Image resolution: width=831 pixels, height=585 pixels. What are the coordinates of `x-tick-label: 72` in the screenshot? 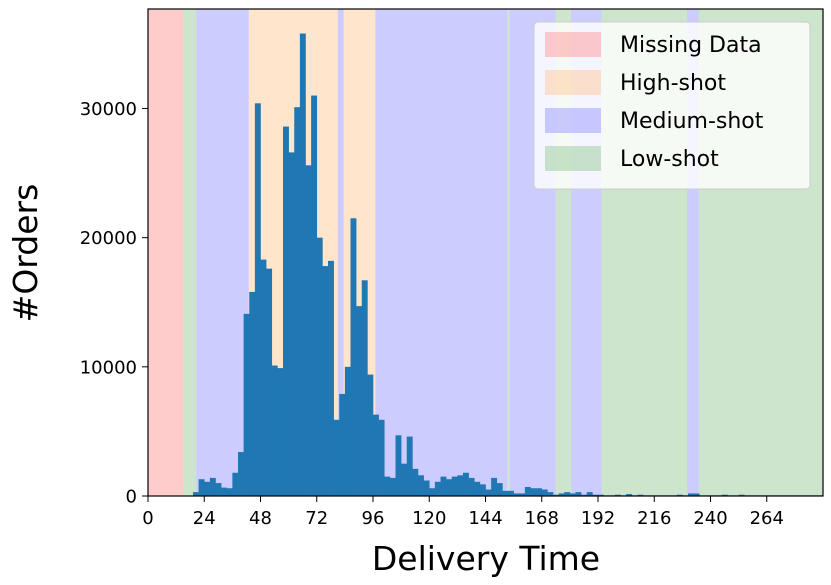 It's located at (316, 518).